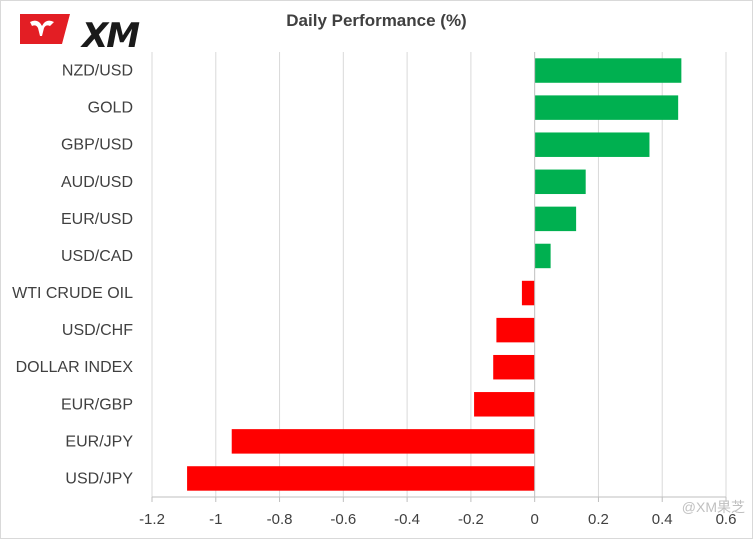  I want to click on bar-gbp-usd, so click(592, 144).